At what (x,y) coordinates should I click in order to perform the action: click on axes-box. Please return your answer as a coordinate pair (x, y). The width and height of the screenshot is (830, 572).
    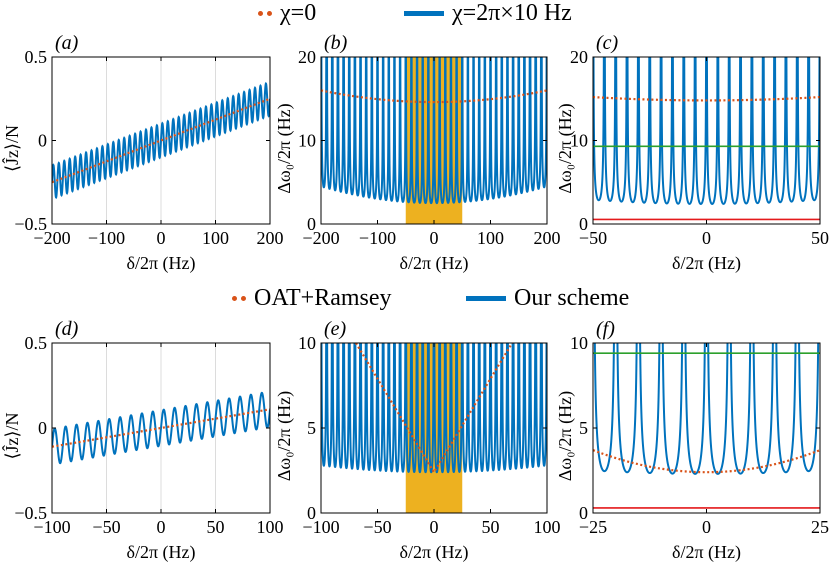
    Looking at the image, I should click on (706, 428).